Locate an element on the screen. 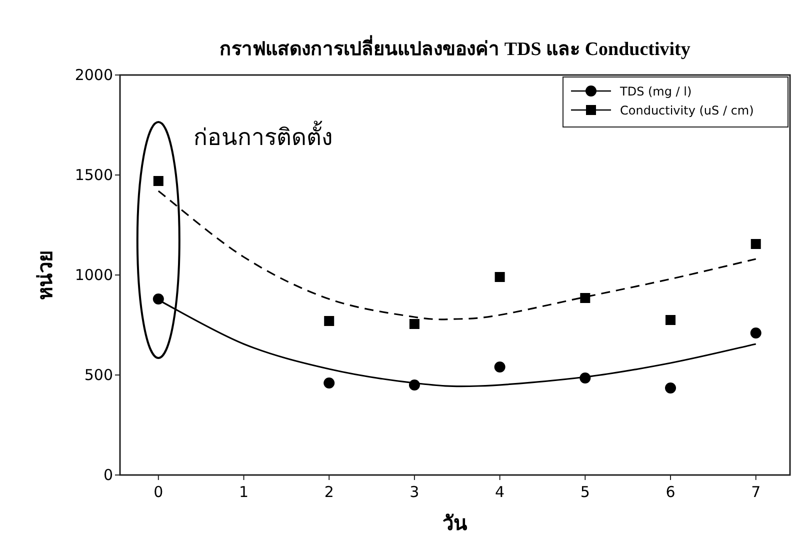 The width and height of the screenshot is (798, 544). y-tick-label: 500 is located at coordinates (98, 375).